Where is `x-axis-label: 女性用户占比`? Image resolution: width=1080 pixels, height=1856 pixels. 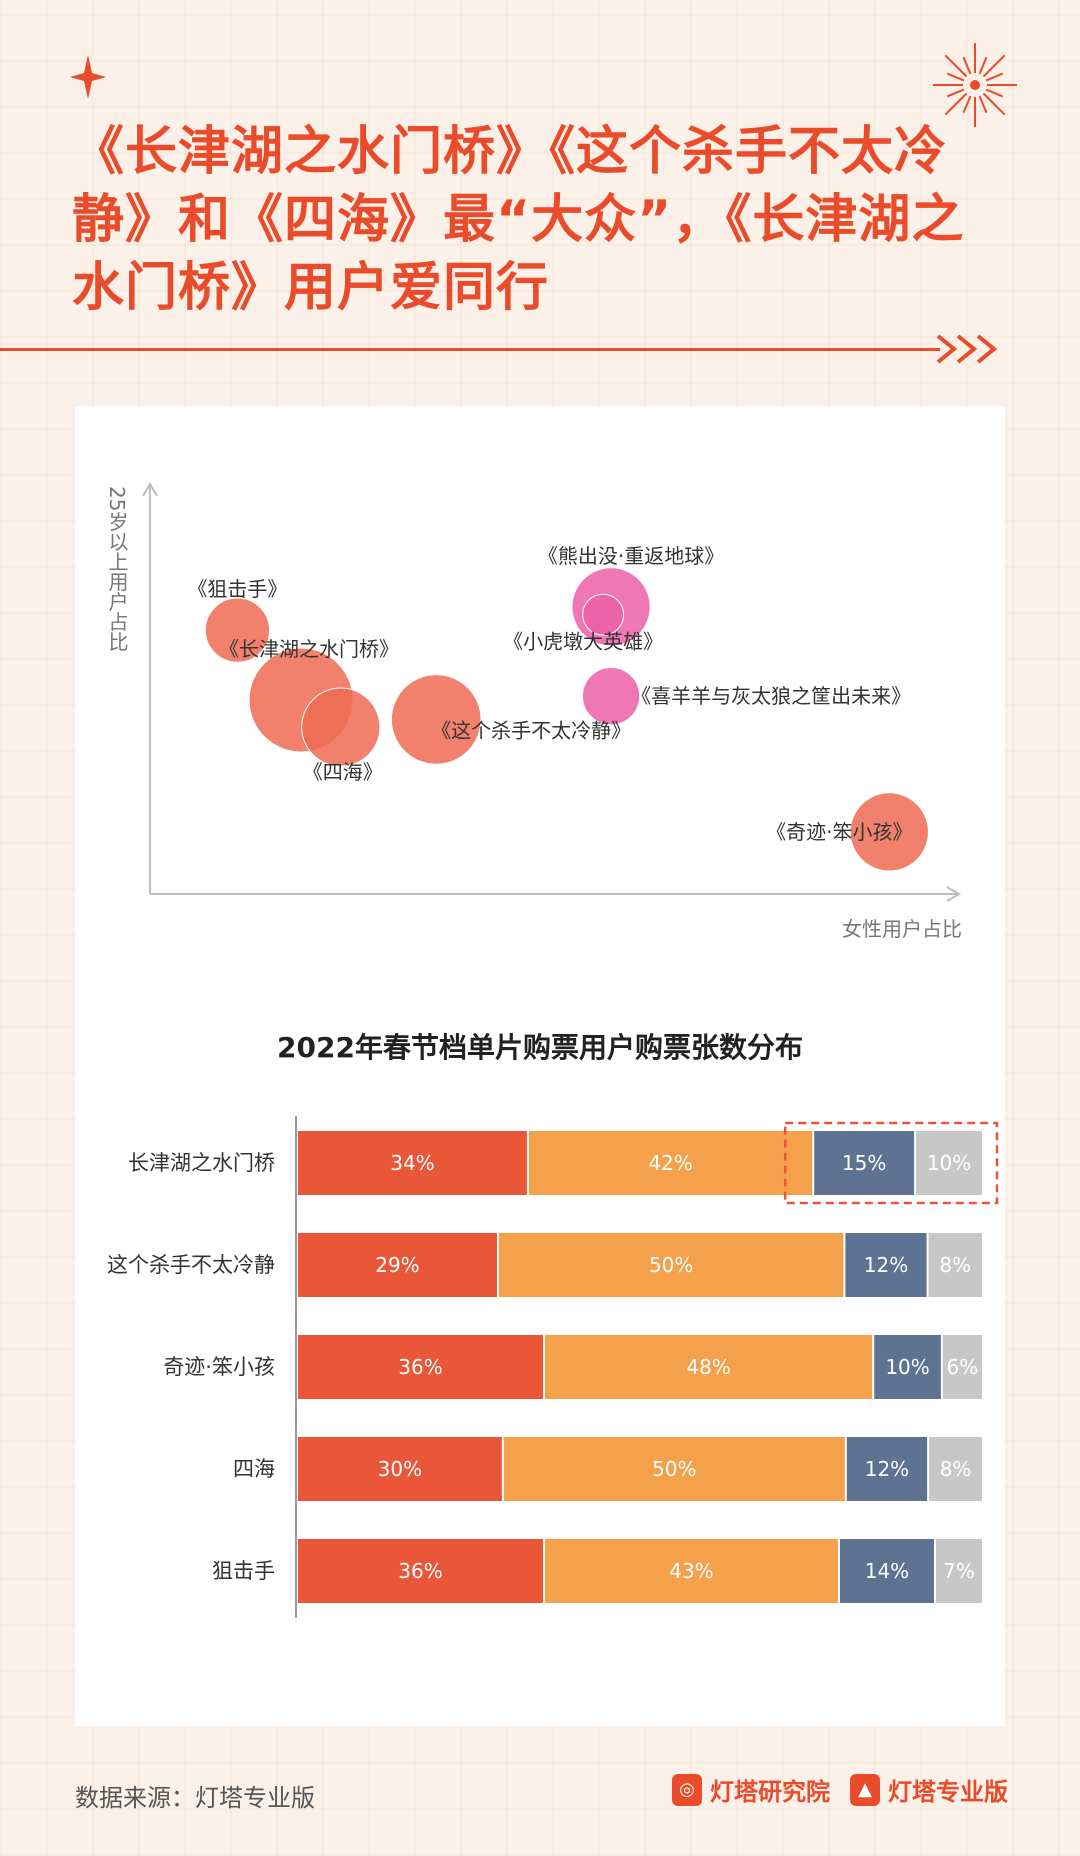 x-axis-label: 女性用户占比 is located at coordinates (902, 929).